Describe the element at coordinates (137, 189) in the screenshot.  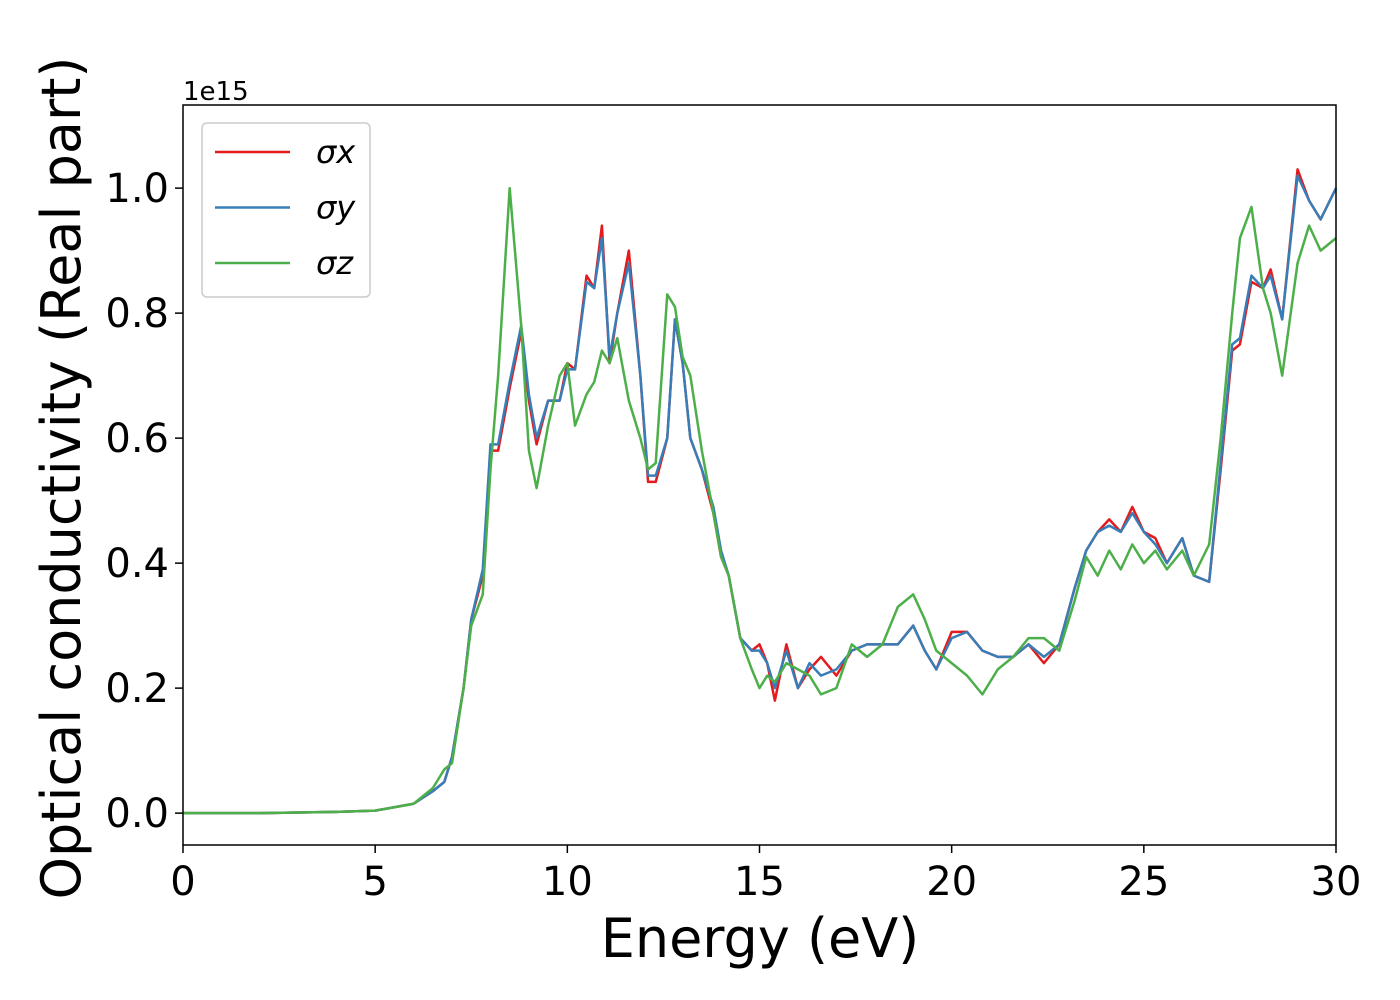
I see `y-tick-label: 1.0` at that location.